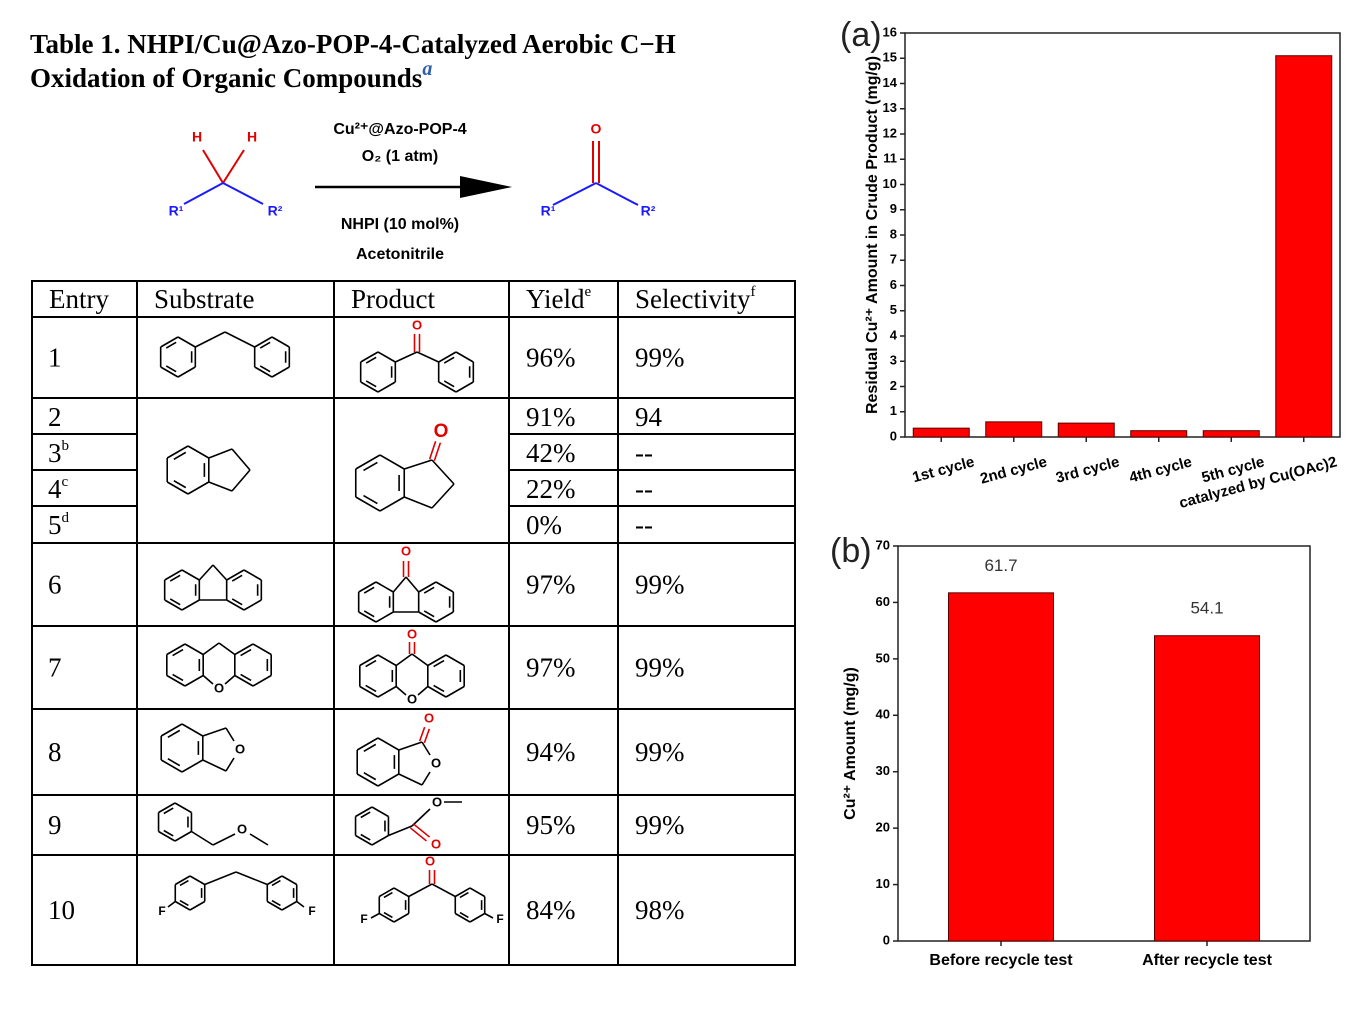 Image resolution: width=1350 pixels, height=1021 pixels. I want to click on atom-label: H, so click(197, 137).